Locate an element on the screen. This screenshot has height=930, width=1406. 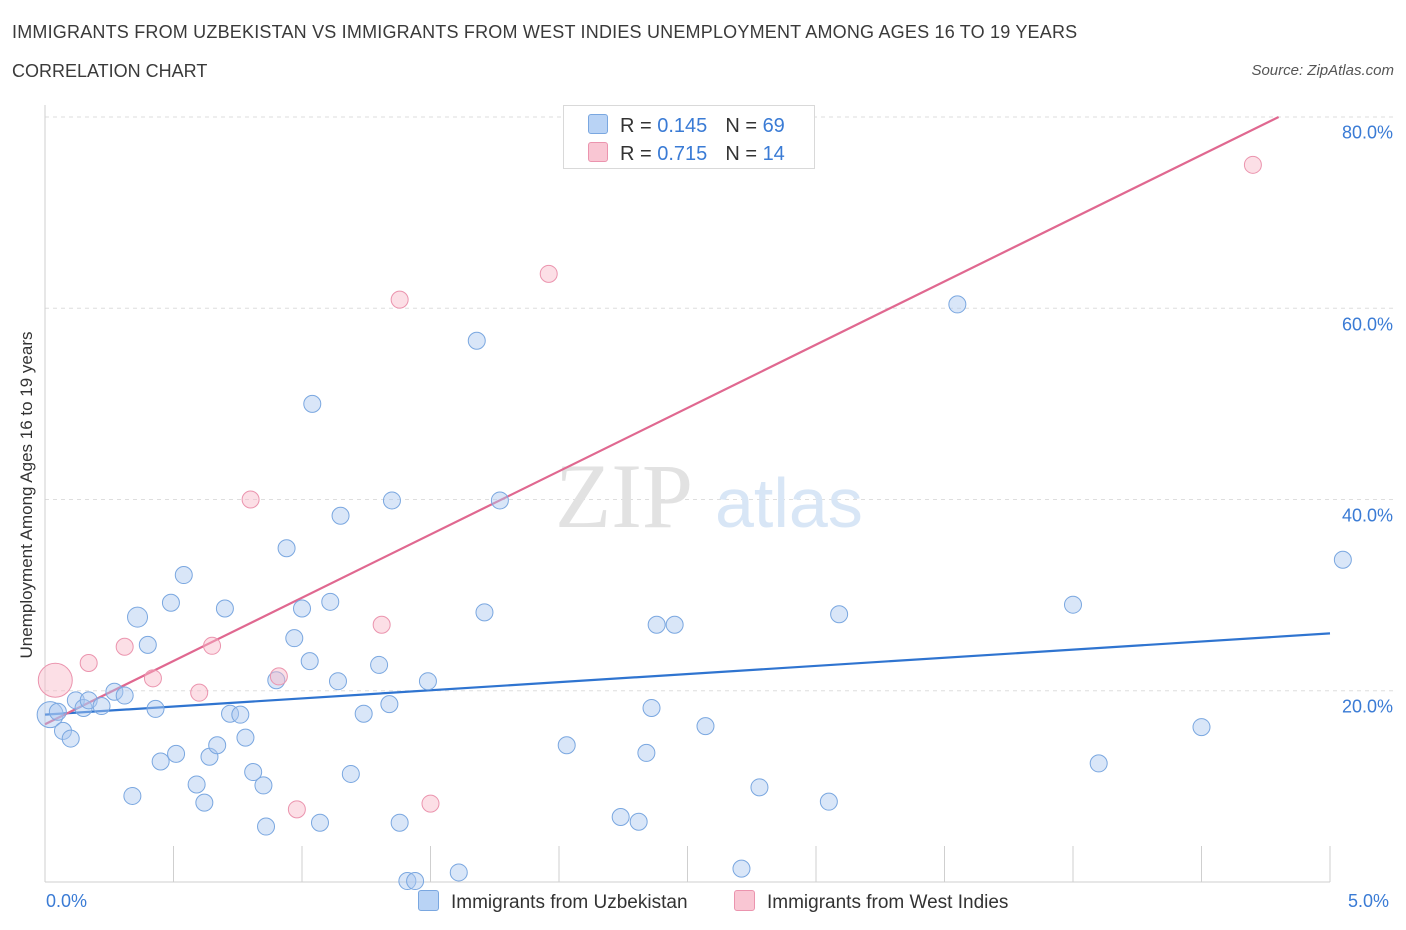
bottom-legend-uzbekistan: Immigrants from Uzbekistan is located at coordinates (553, 902).